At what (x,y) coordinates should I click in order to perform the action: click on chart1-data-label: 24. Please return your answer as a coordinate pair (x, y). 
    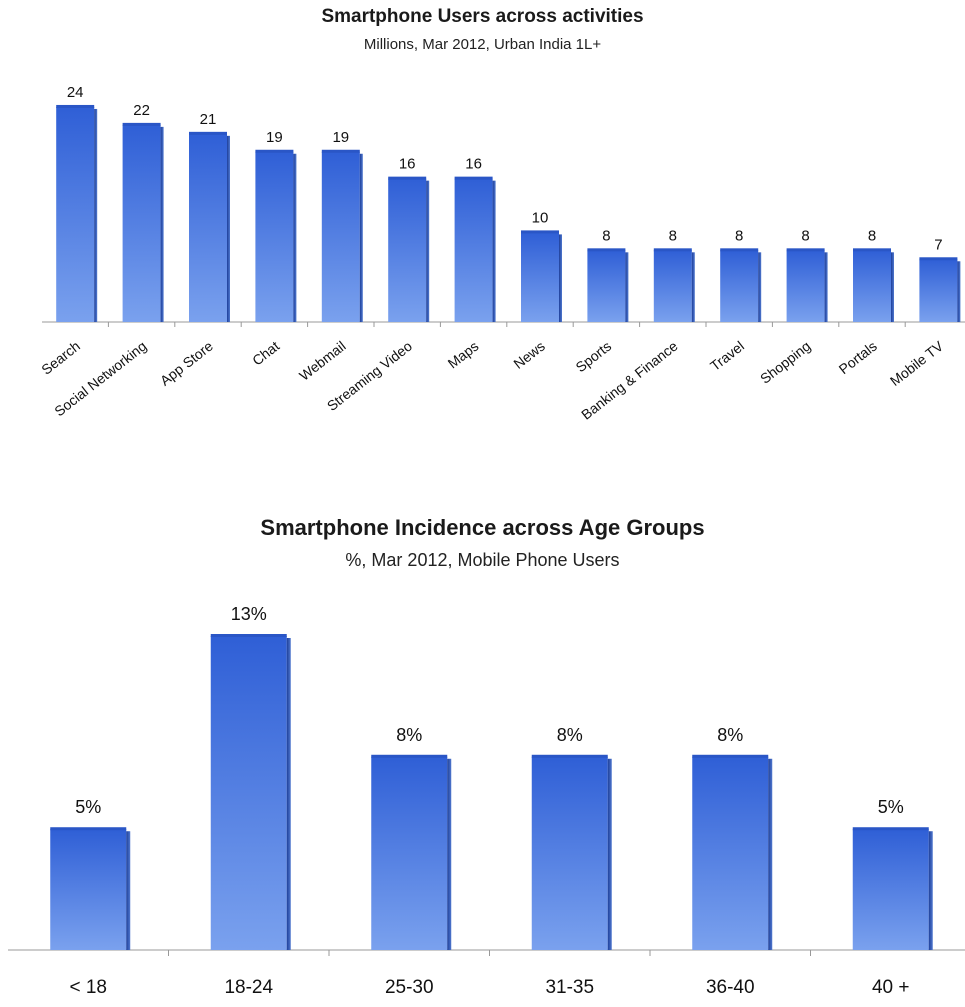
    Looking at the image, I should click on (75, 92).